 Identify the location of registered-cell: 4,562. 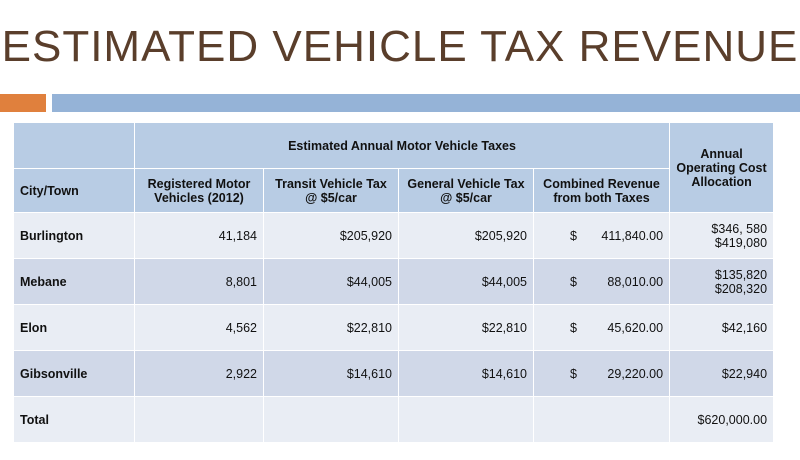
(199, 327).